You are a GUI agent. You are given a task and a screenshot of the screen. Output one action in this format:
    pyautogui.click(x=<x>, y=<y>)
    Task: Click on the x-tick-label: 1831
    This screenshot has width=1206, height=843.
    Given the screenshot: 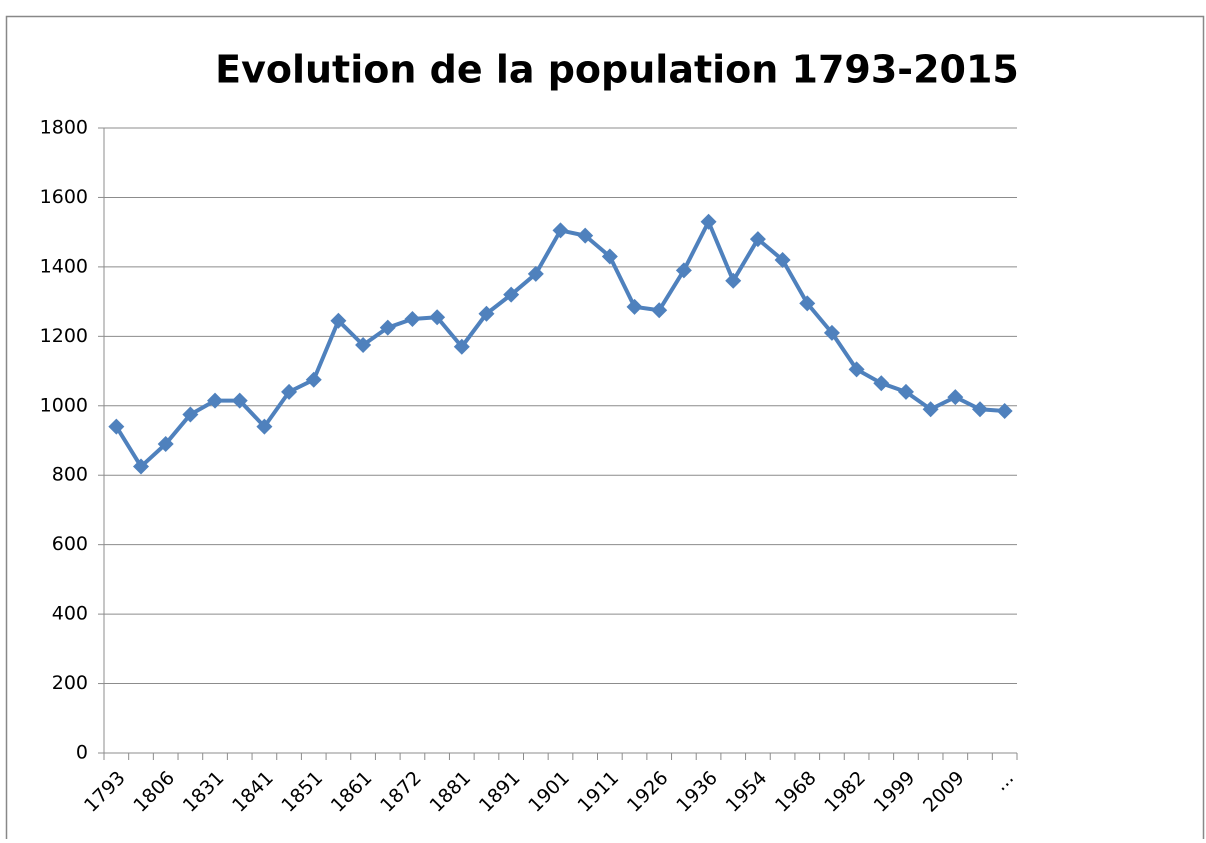 What is the action you would take?
    pyautogui.click(x=204, y=792)
    